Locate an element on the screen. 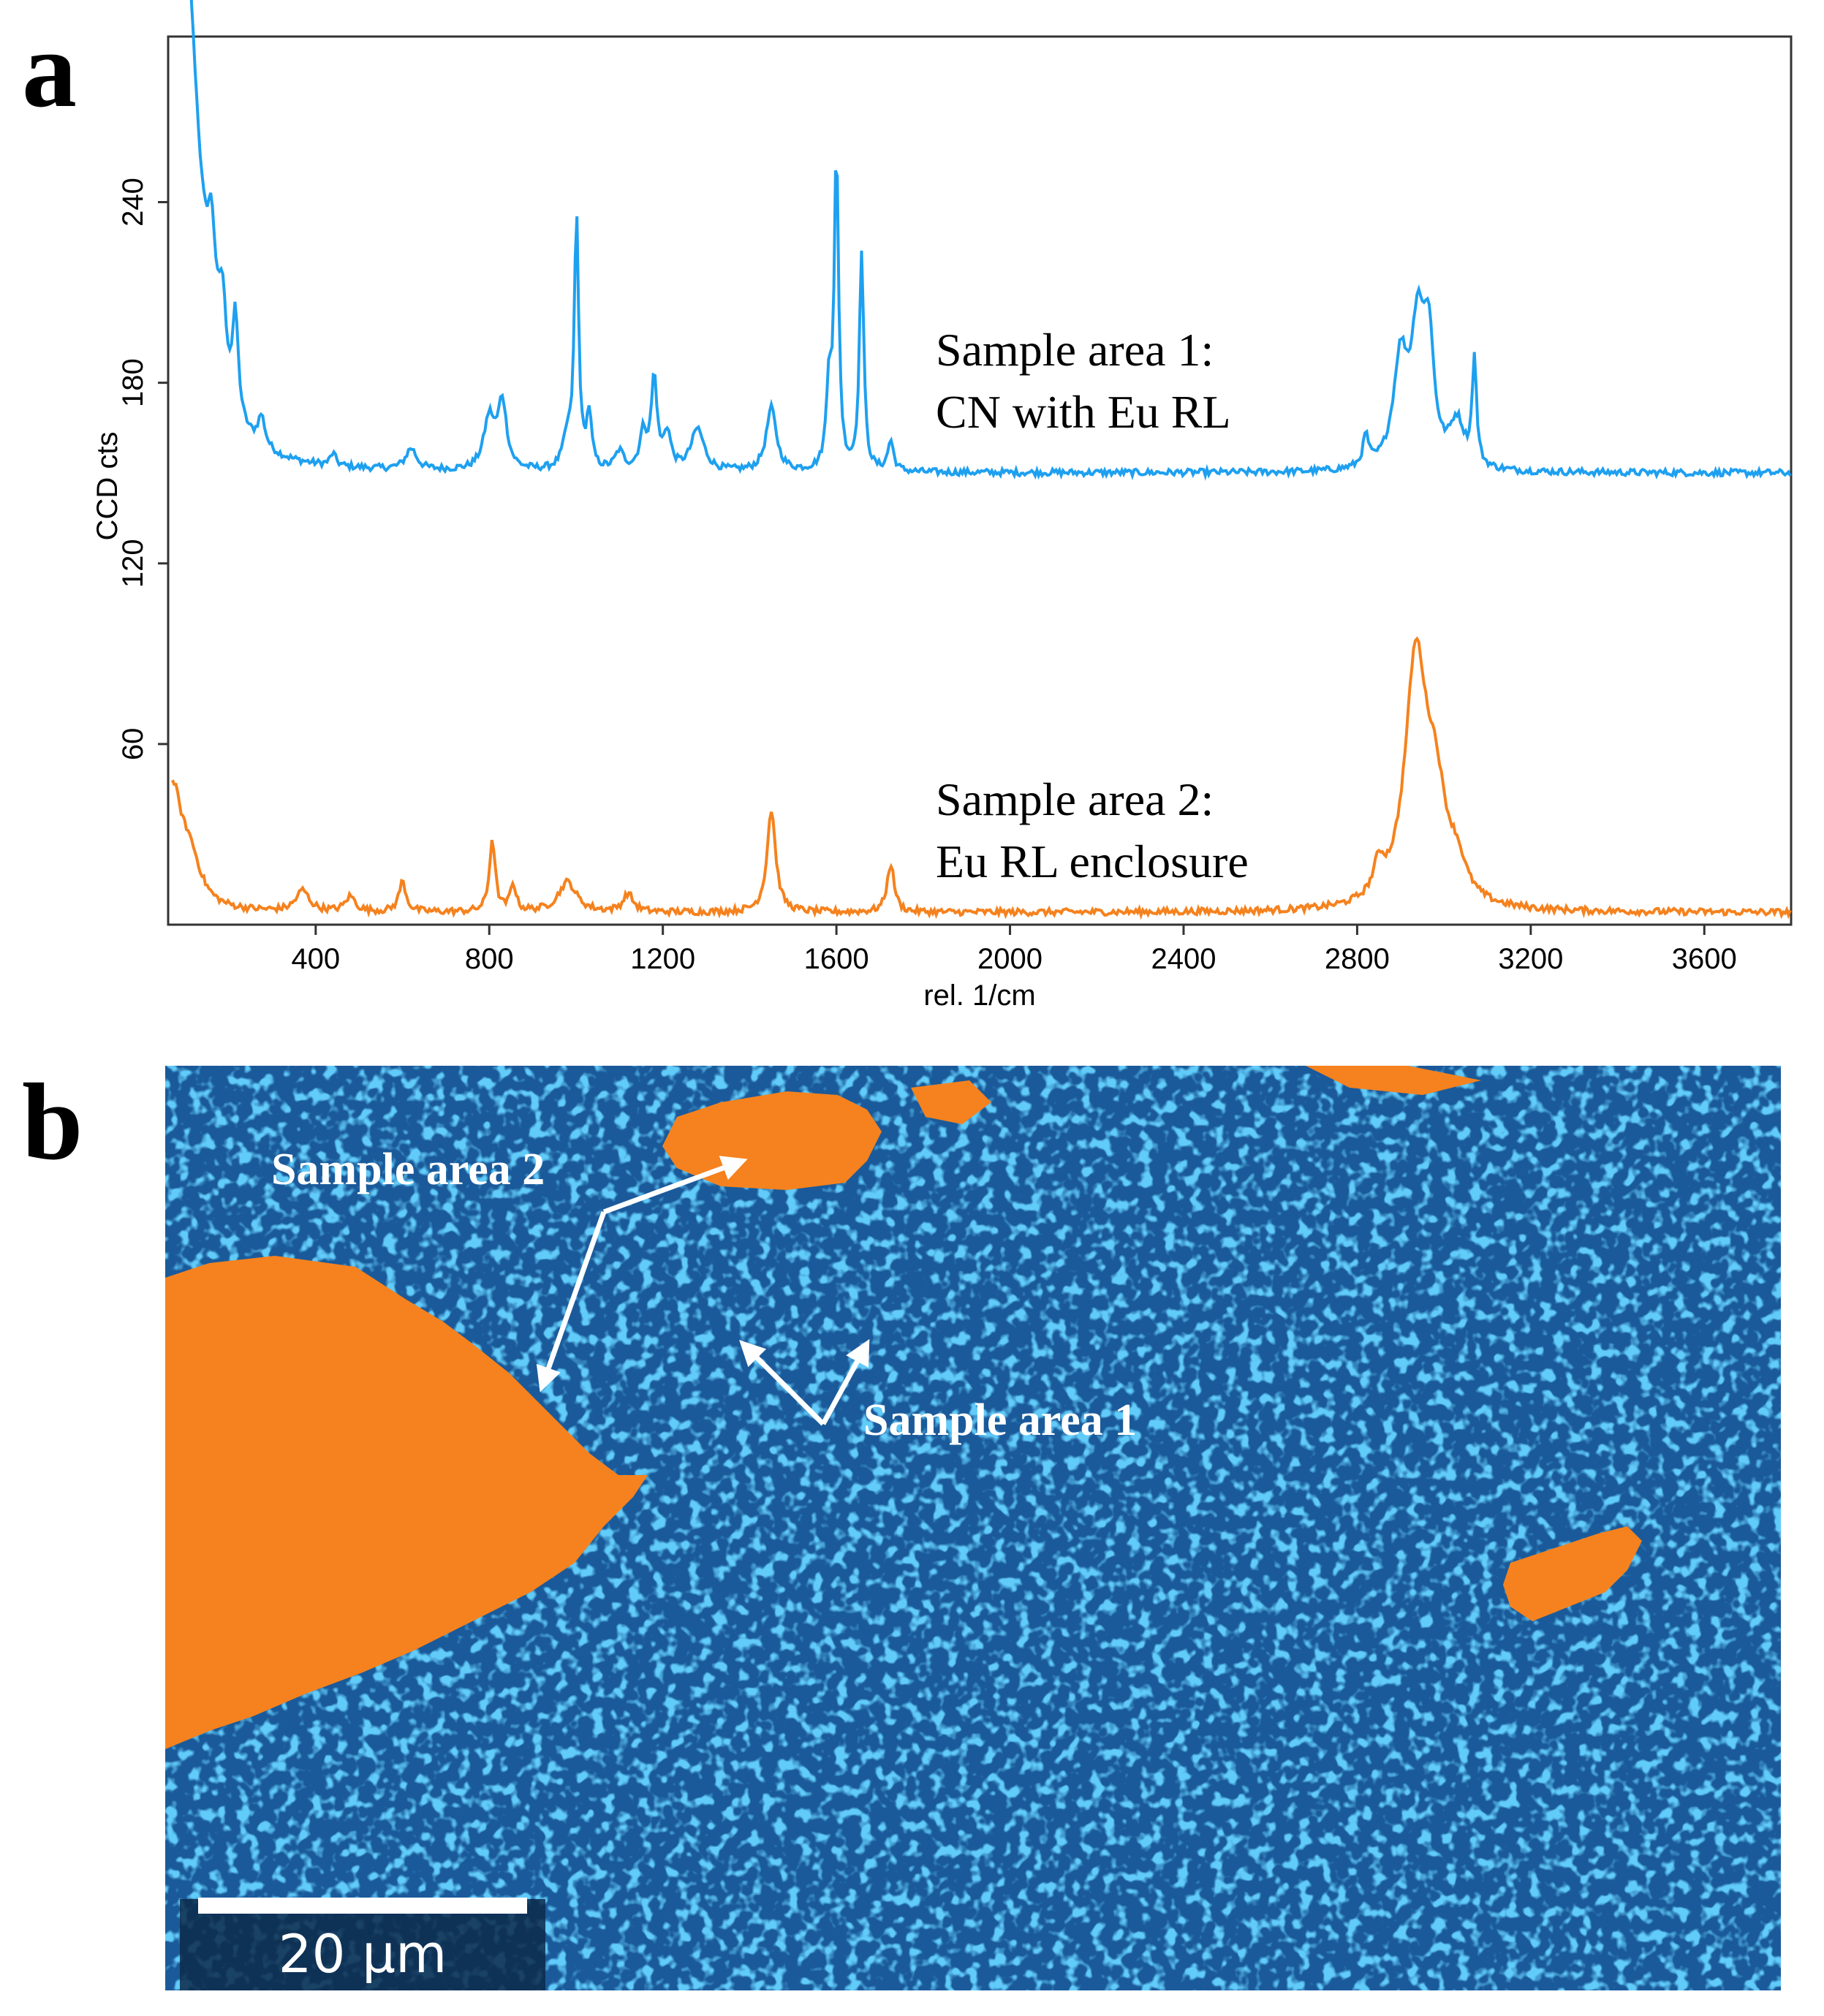 The image size is (1824, 2016). y-tick-label: 180 is located at coordinates (133, 382).